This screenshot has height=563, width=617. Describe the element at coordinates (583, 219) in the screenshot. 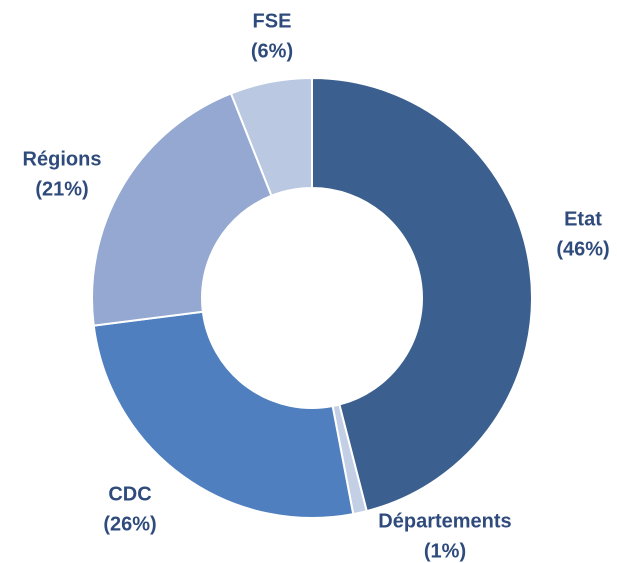

I see `slice-label: Etat` at that location.